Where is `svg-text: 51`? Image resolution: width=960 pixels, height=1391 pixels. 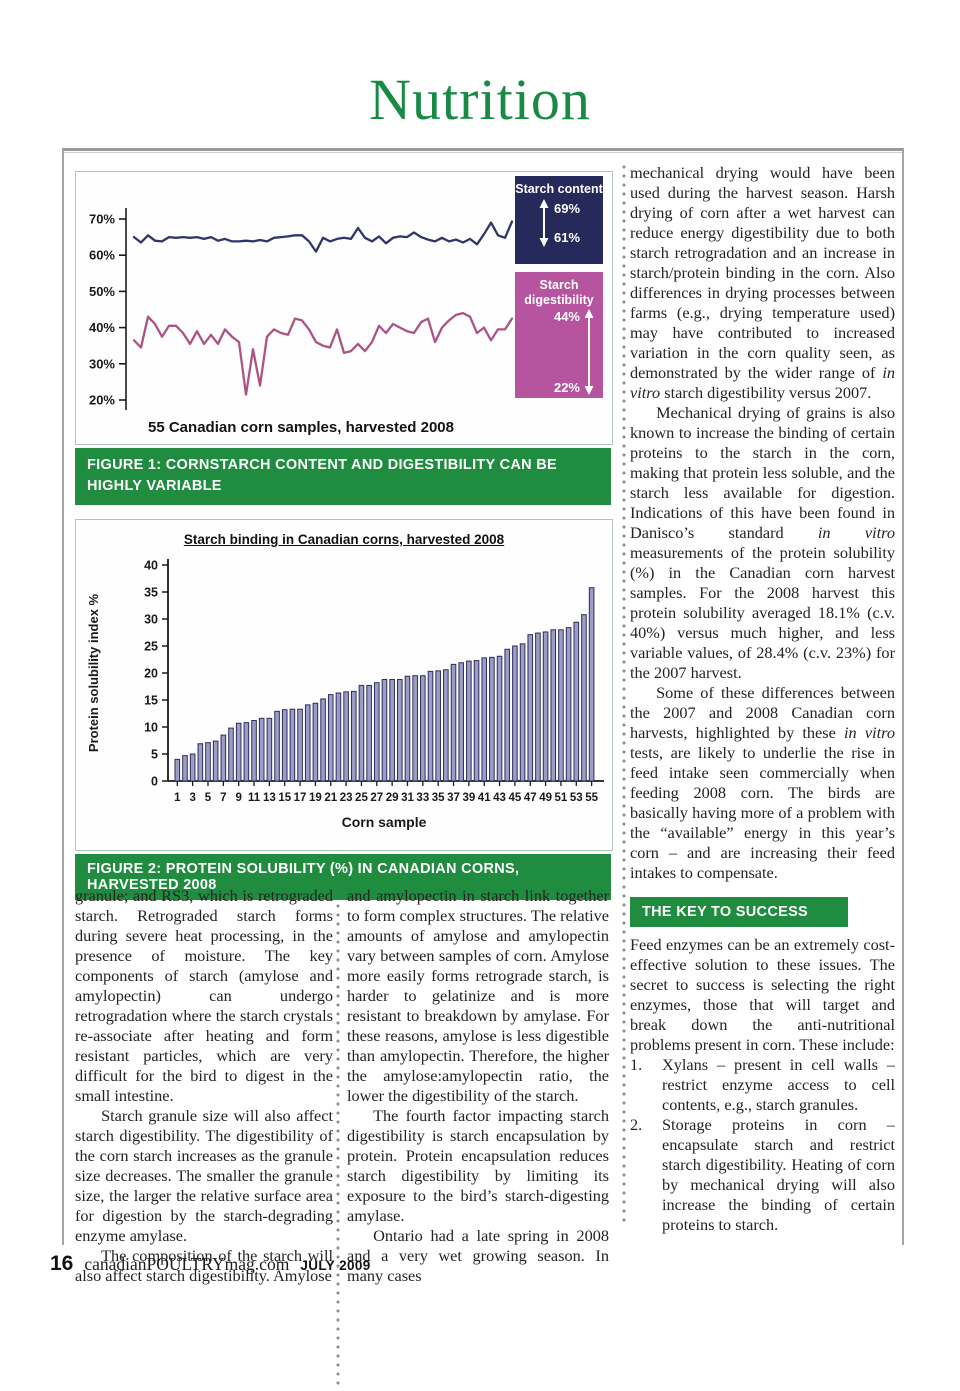
svg-text: 51 is located at coordinates (561, 798).